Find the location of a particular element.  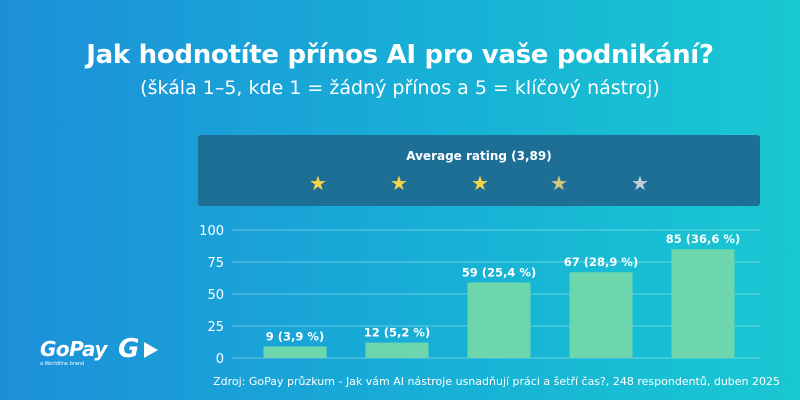

logo-wordmark: GoPay is located at coordinates (73, 349).